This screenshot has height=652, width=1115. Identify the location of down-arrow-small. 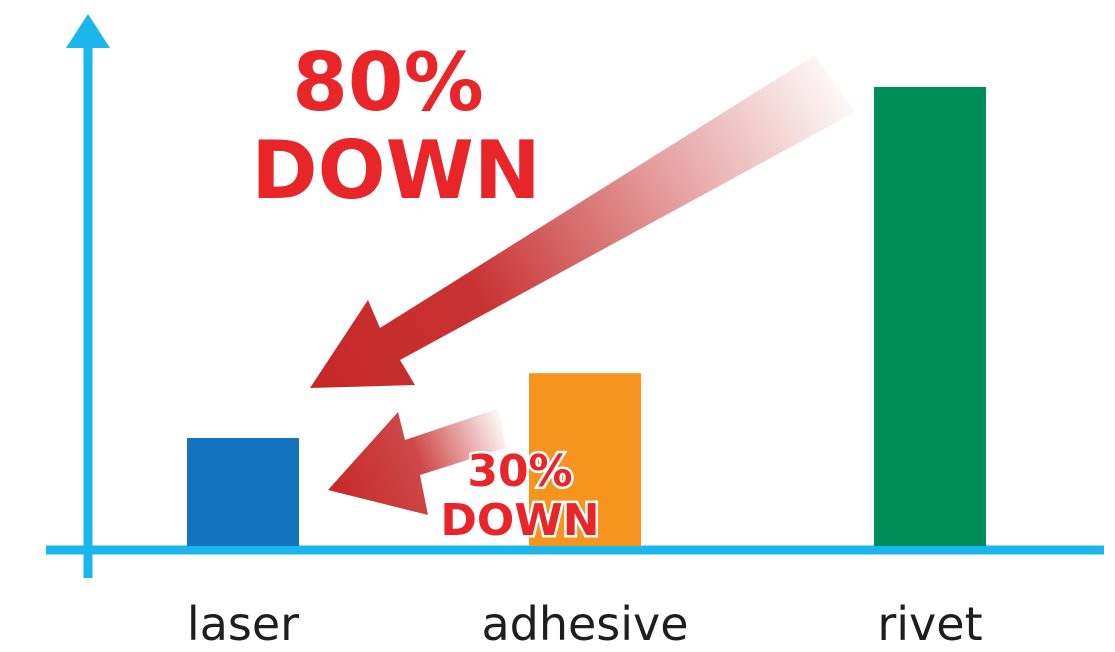
(416, 461).